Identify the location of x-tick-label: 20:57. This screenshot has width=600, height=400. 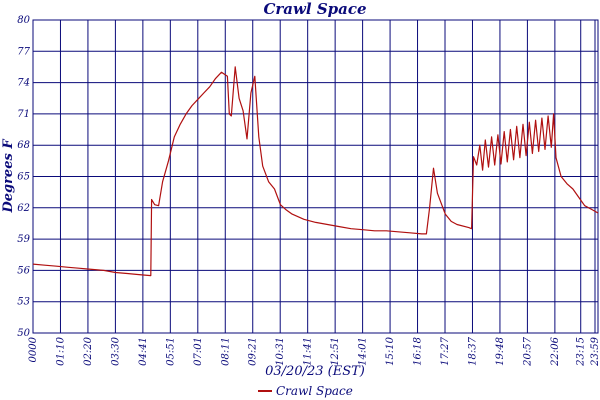
(527, 351).